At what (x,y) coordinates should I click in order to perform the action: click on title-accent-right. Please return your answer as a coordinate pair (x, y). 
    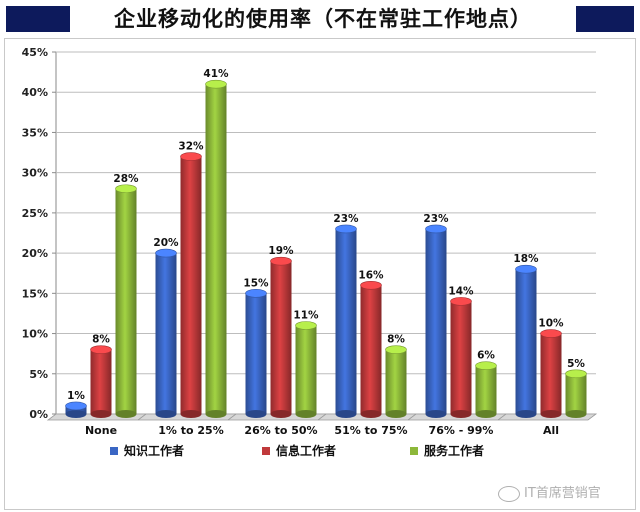
    Looking at the image, I should click on (605, 19).